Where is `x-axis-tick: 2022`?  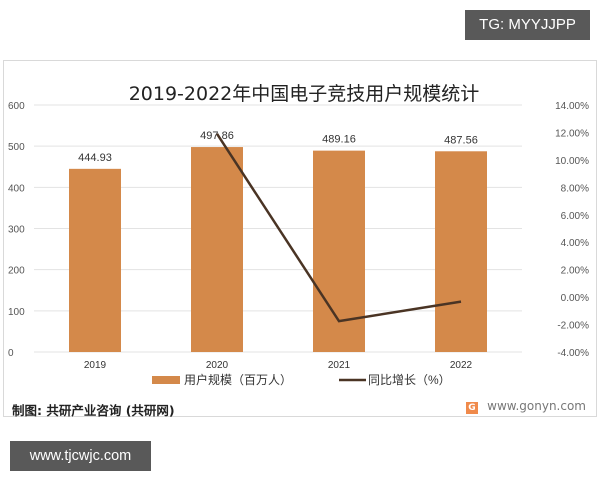 x-axis-tick: 2022 is located at coordinates (461, 365).